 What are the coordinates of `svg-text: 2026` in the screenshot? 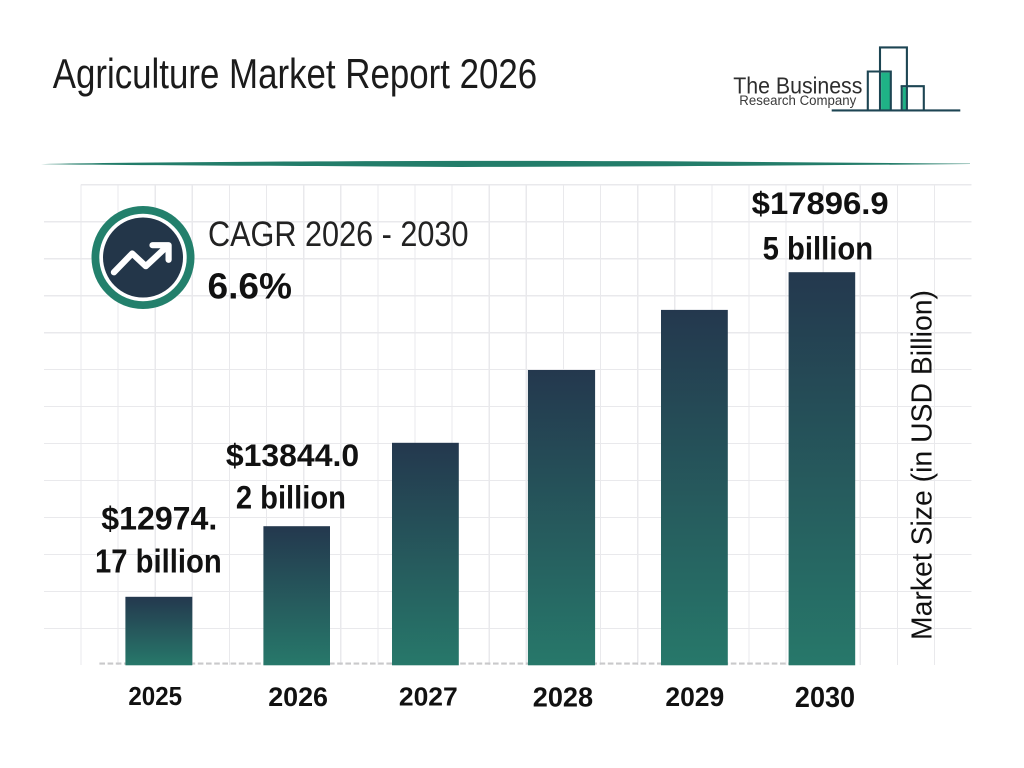 It's located at (298, 697).